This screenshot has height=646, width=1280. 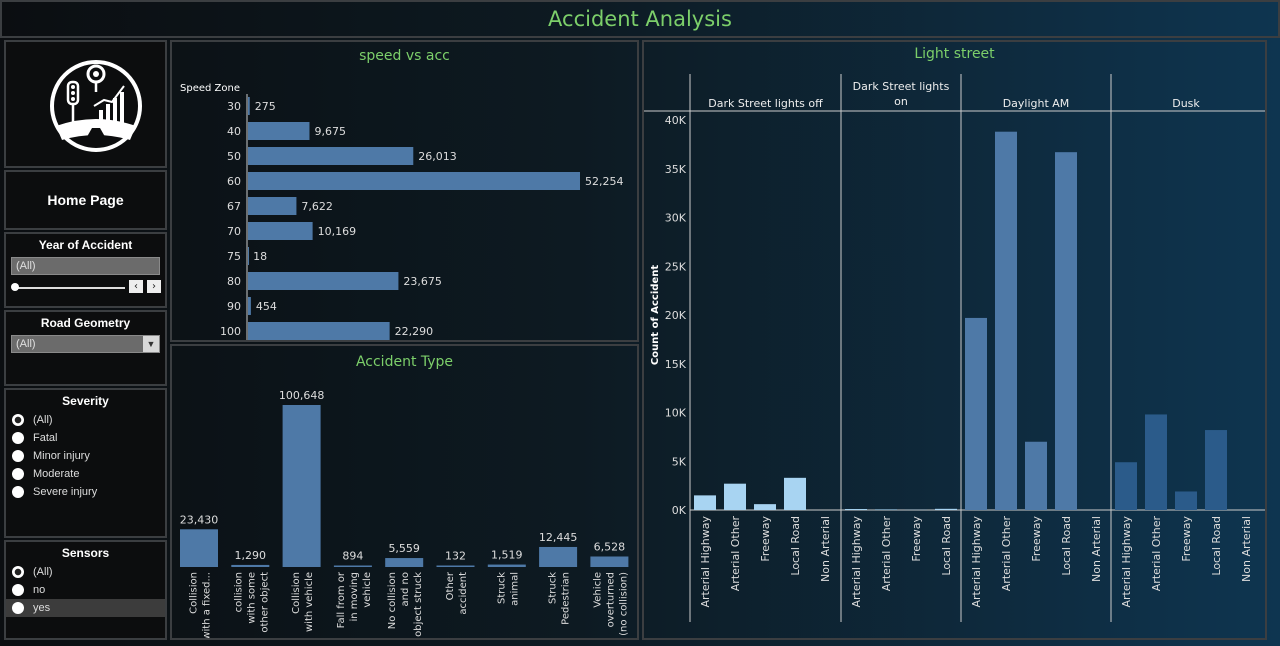 What do you see at coordinates (404, 362) in the screenshot?
I see `accident-type-title: Accident Type` at bounding box center [404, 362].